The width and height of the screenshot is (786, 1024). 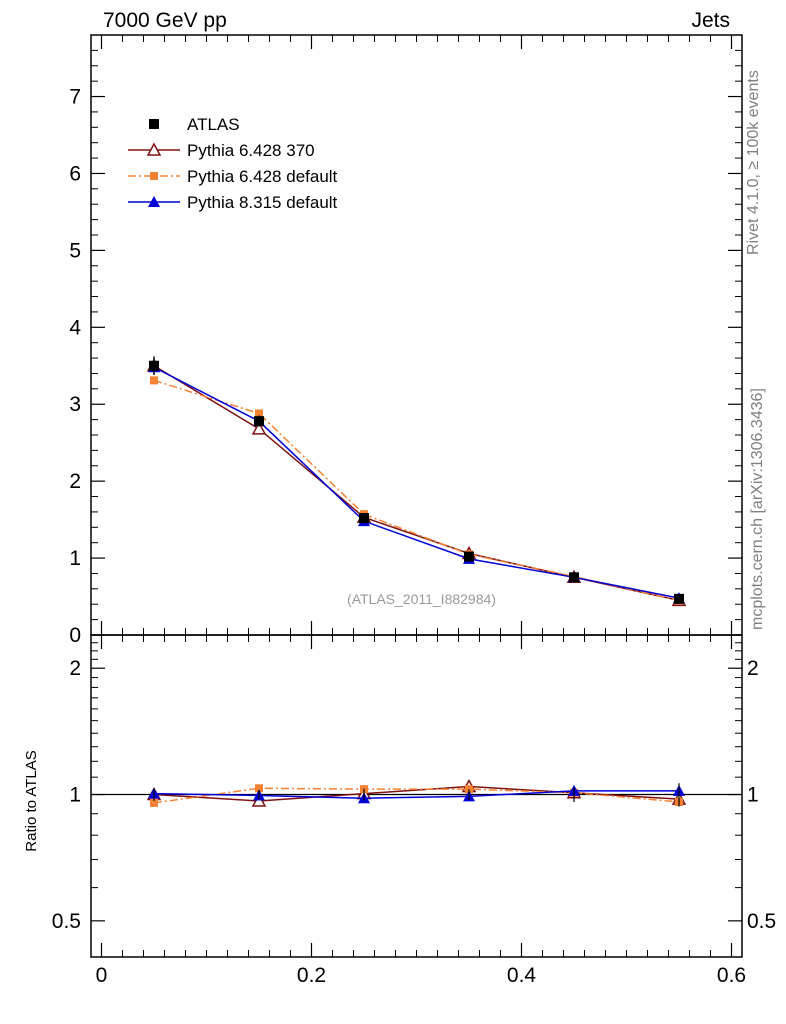 What do you see at coordinates (75, 250) in the screenshot?
I see `main-y-tick-label: 5` at bounding box center [75, 250].